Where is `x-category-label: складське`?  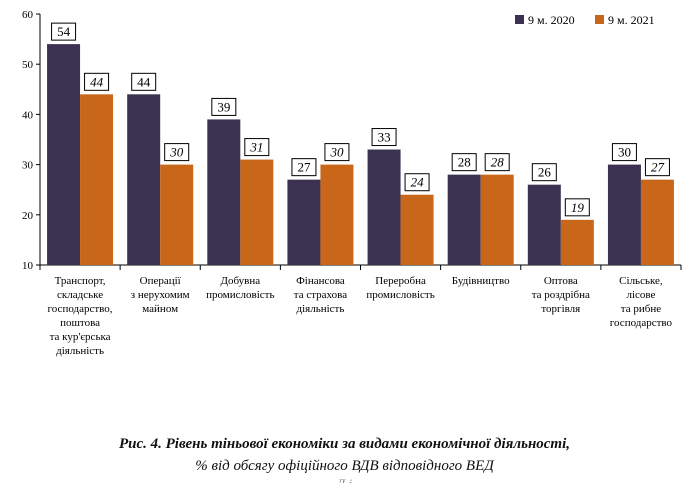 x-category-label: складське is located at coordinates (80, 295).